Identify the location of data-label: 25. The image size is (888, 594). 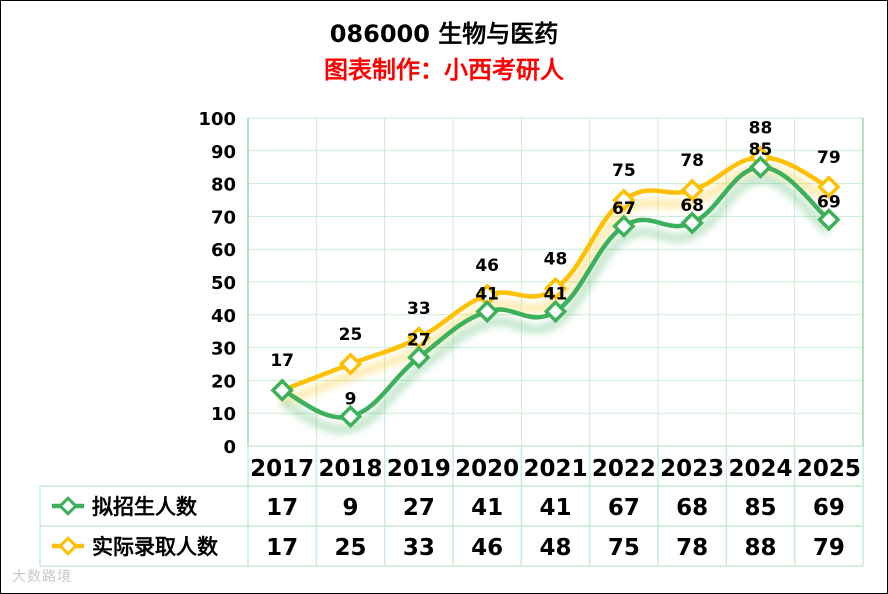
(351, 335).